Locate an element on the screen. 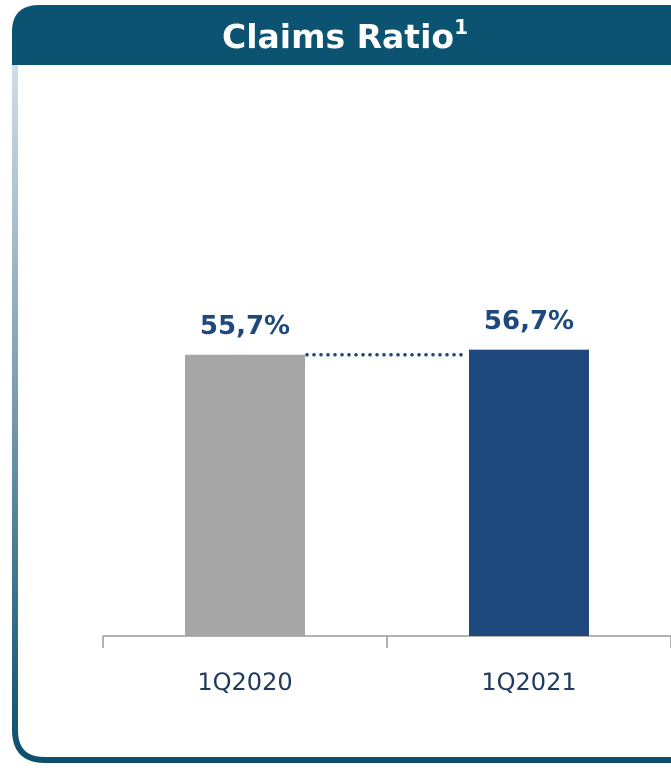 The image size is (671, 769). value-label: 56,7% is located at coordinates (529, 321).